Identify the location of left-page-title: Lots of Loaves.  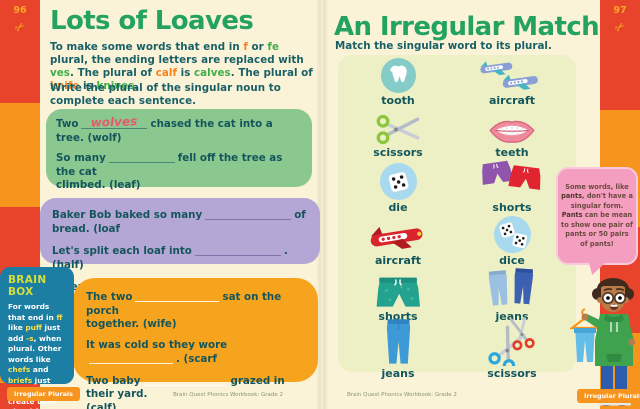
(152, 21).